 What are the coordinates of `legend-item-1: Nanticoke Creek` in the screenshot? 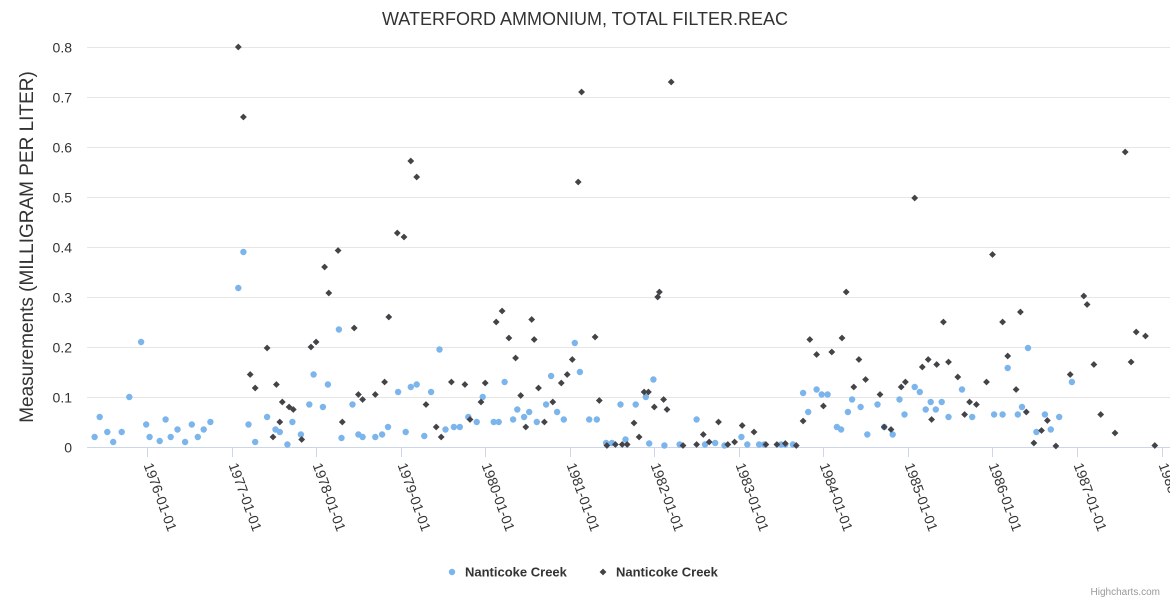 It's located at (508, 572).